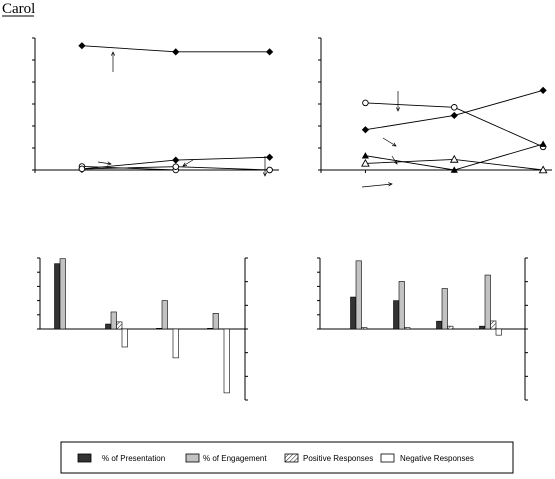  I want to click on arrowhead-potato-head, so click(398, 109).